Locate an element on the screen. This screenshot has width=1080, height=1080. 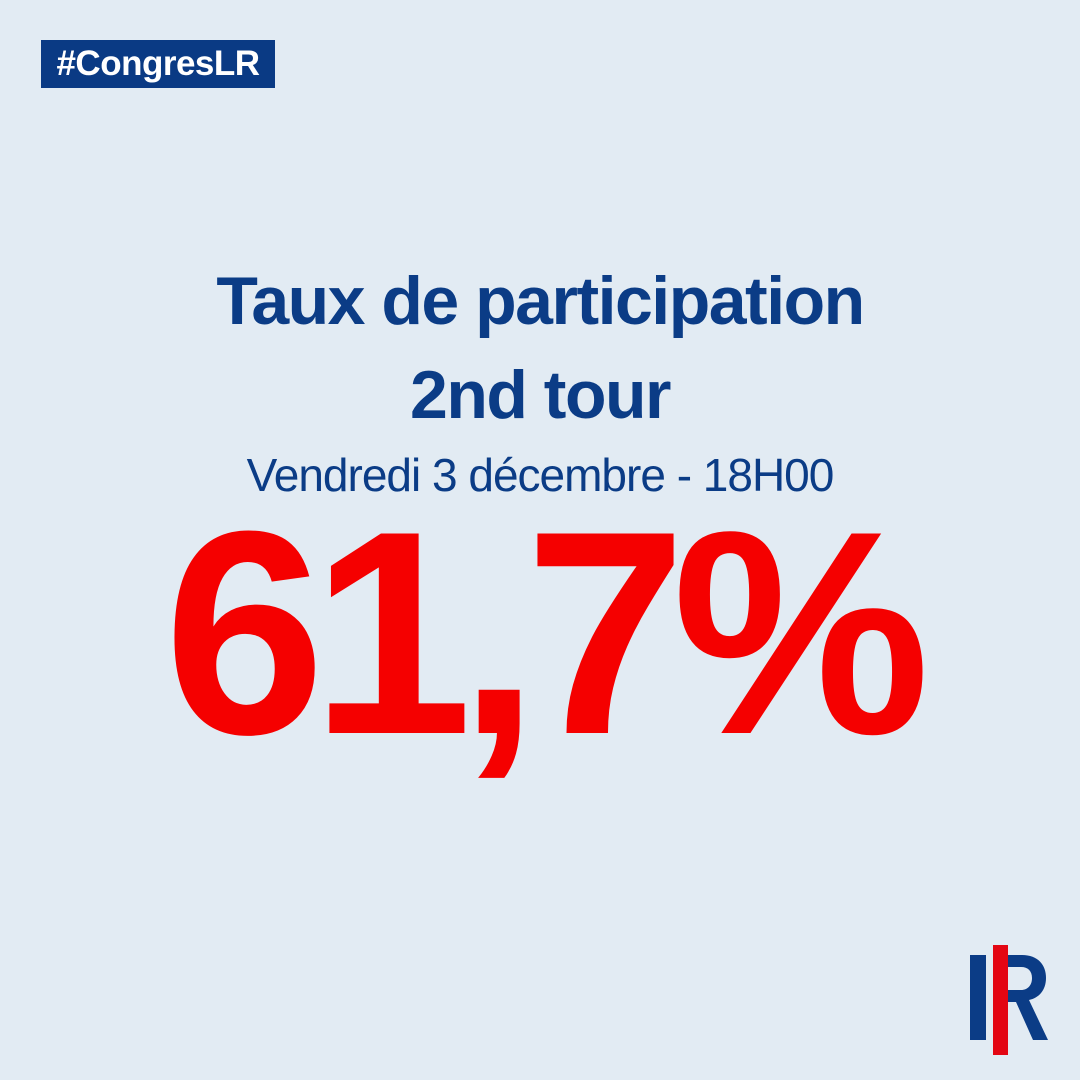
logo is located at coordinates (1009, 1000).